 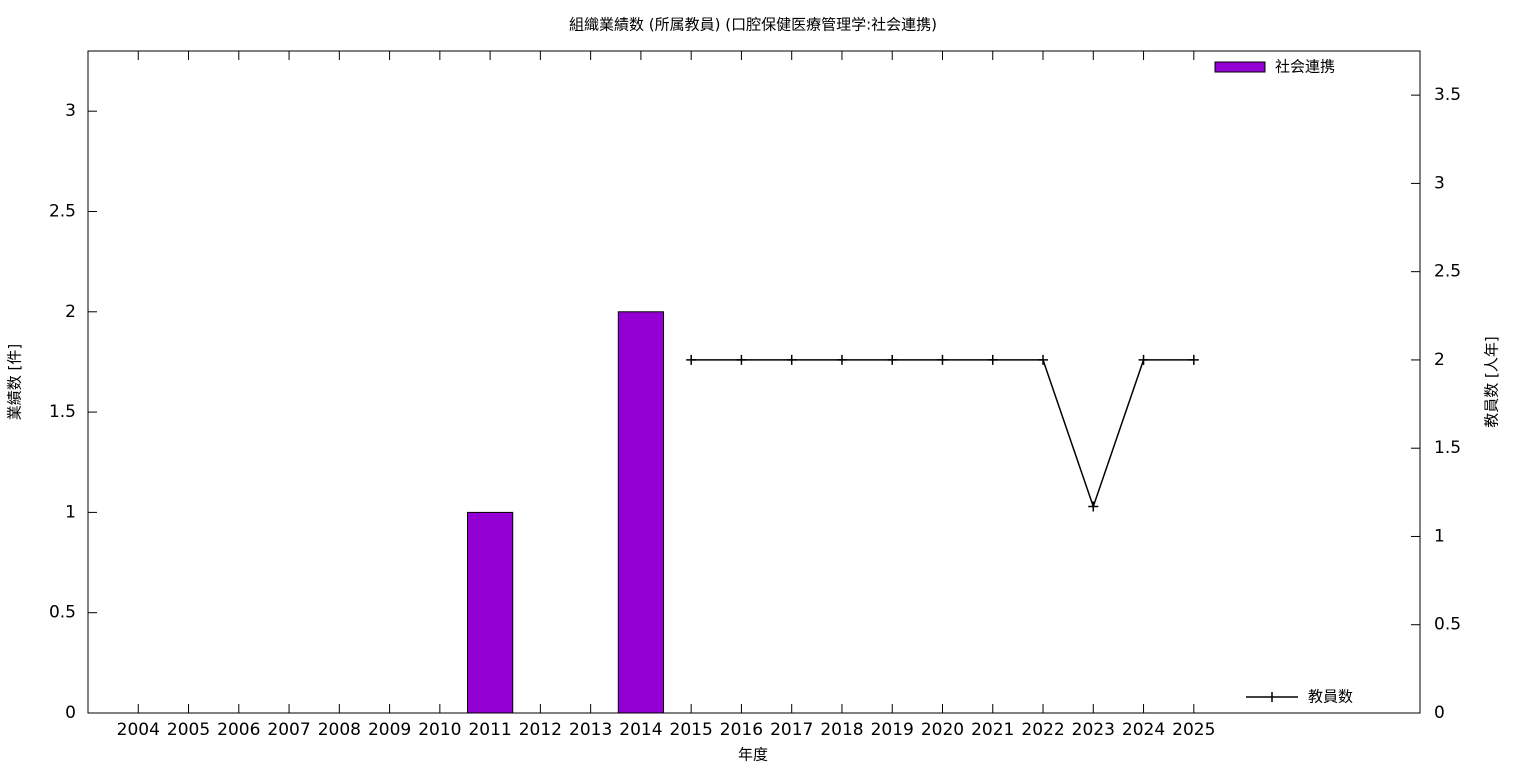 I want to click on y-tick-label: 3, so click(x=70, y=111).